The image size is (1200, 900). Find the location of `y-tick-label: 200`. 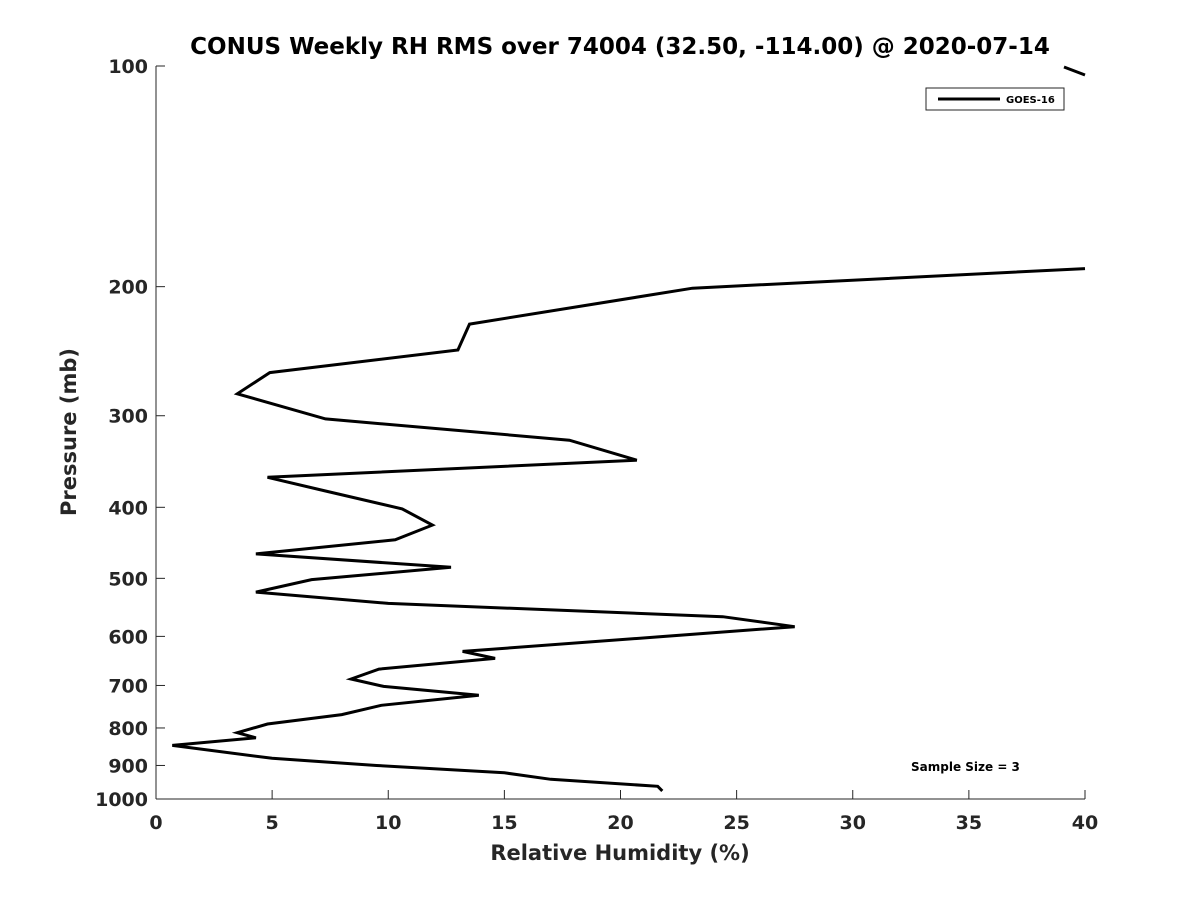

y-tick-label: 200 is located at coordinates (128, 288).